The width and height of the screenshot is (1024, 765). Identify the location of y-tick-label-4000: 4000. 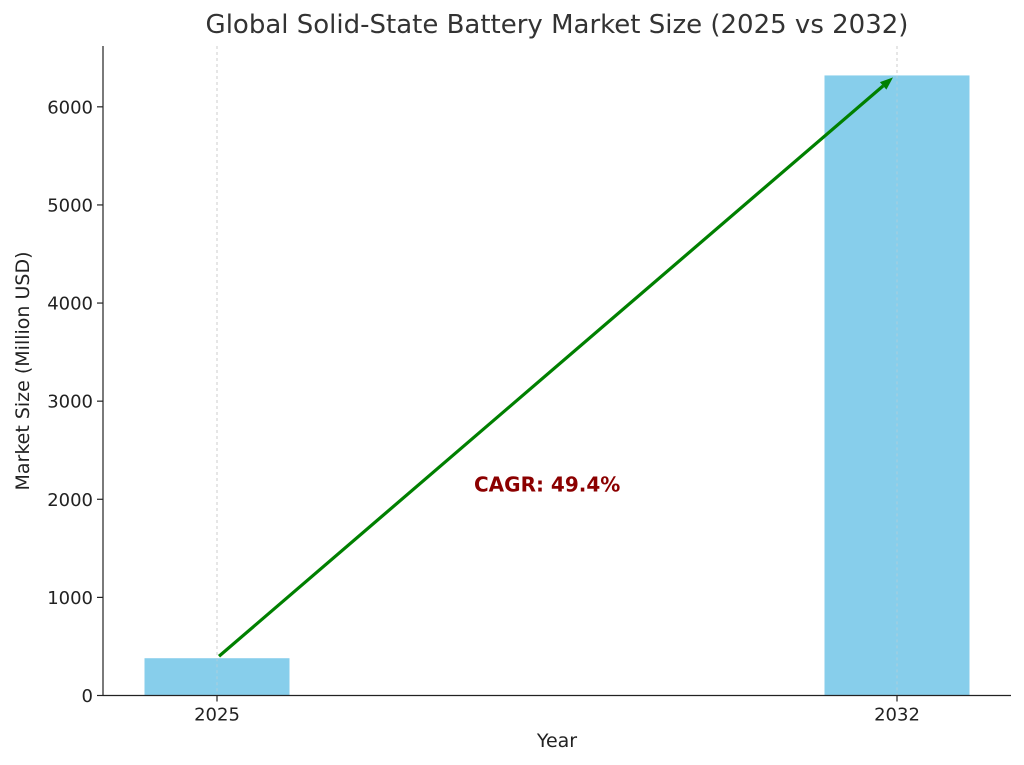
(70, 304).